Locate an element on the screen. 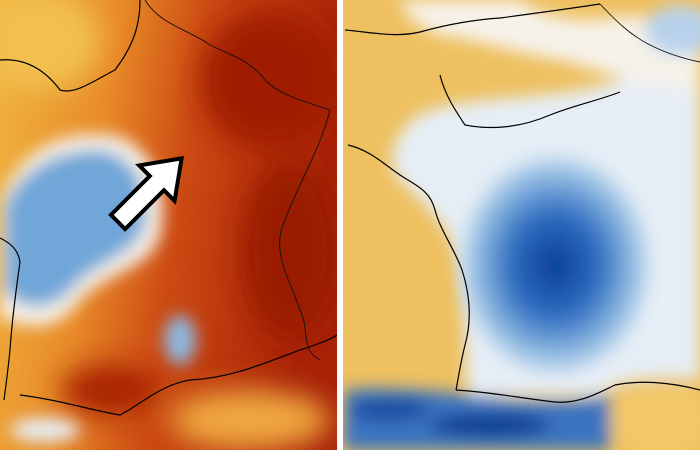 The height and width of the screenshot is (450, 700). cold-core is located at coordinates (555, 265).